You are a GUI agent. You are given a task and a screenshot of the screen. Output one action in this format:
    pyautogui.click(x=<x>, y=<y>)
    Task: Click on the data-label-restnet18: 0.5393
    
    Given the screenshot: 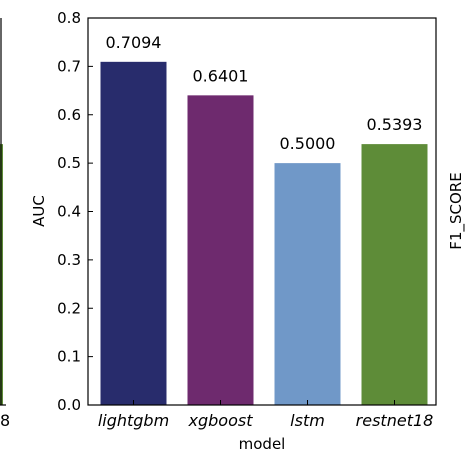 What is the action you would take?
    pyautogui.click(x=395, y=124)
    